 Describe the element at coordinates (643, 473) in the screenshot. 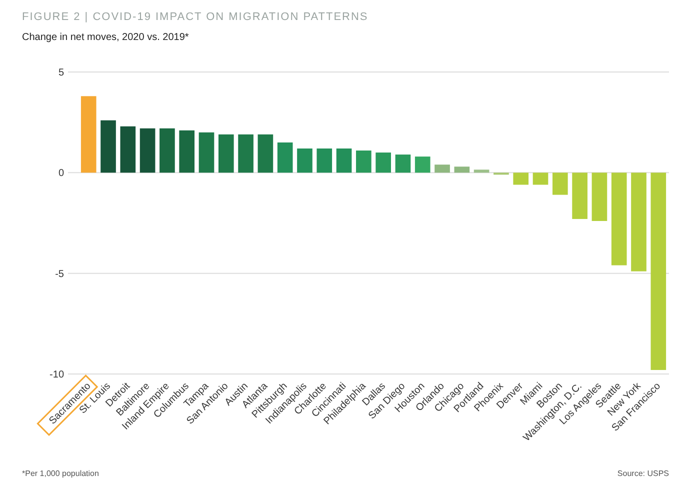

I see `source-note: Source: USPS` at that location.